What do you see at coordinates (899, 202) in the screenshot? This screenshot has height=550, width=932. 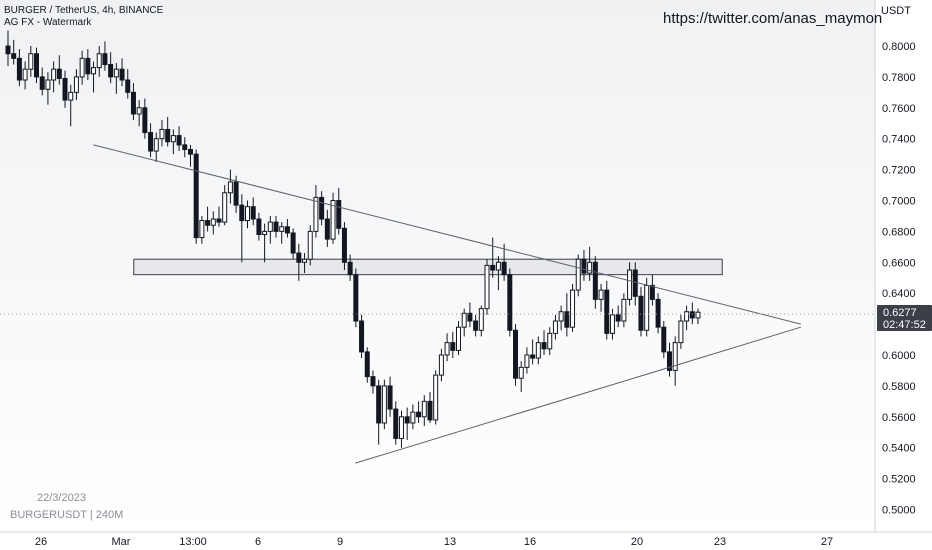 I see `price-tick-label: 0.7000` at bounding box center [899, 202].